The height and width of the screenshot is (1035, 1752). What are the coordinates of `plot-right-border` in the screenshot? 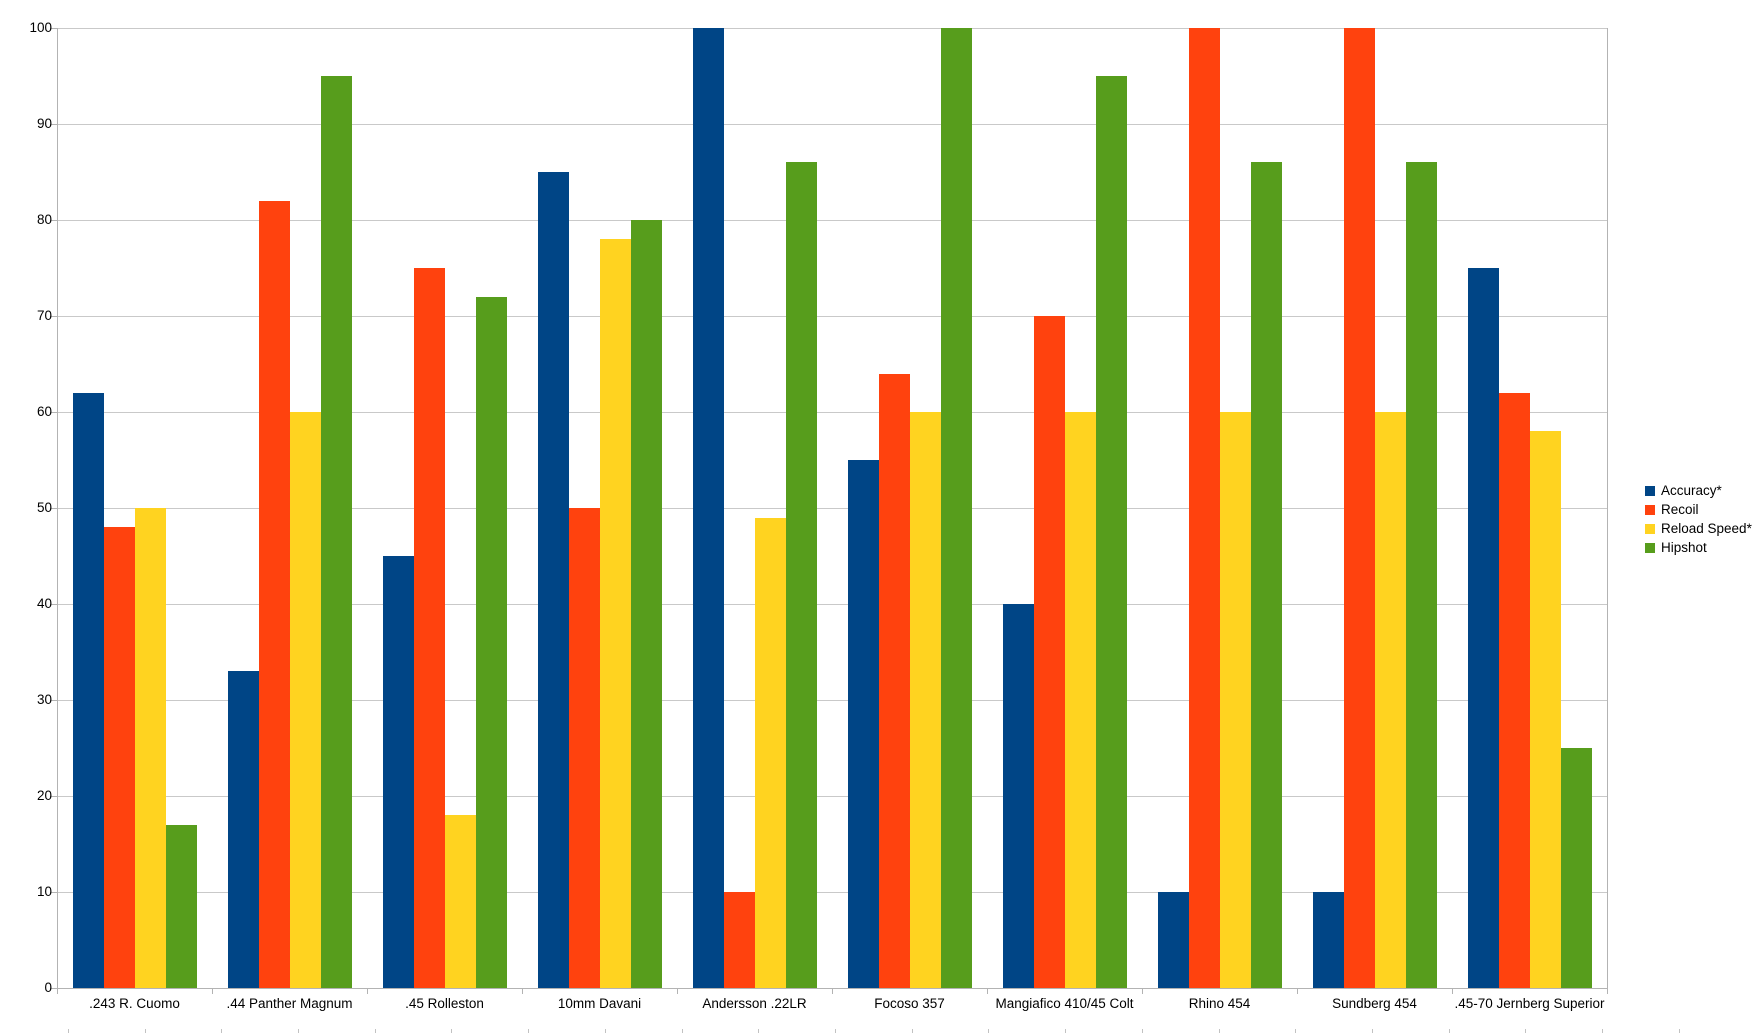 It's located at (1607, 508).